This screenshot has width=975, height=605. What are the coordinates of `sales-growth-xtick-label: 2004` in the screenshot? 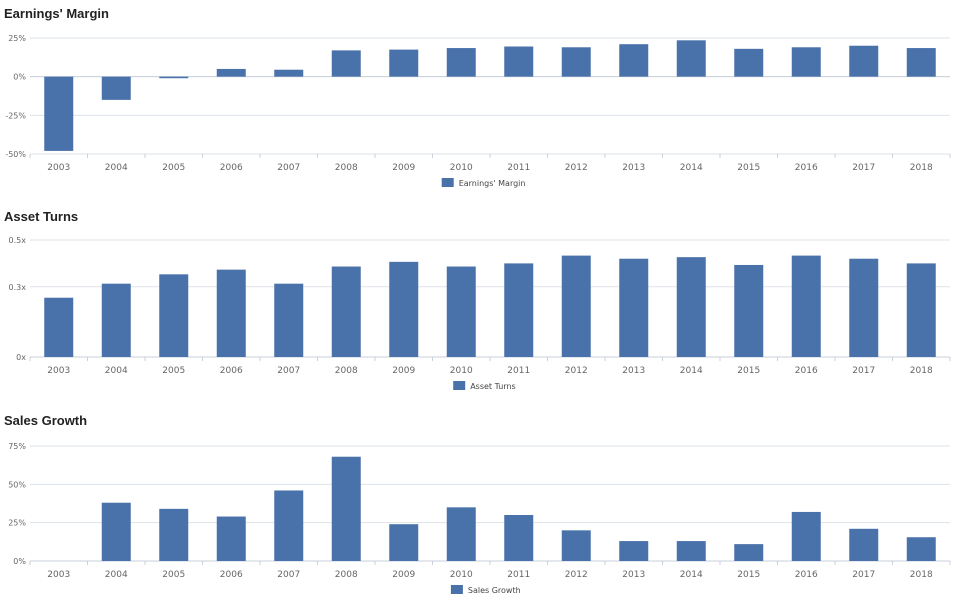 It's located at (116, 575).